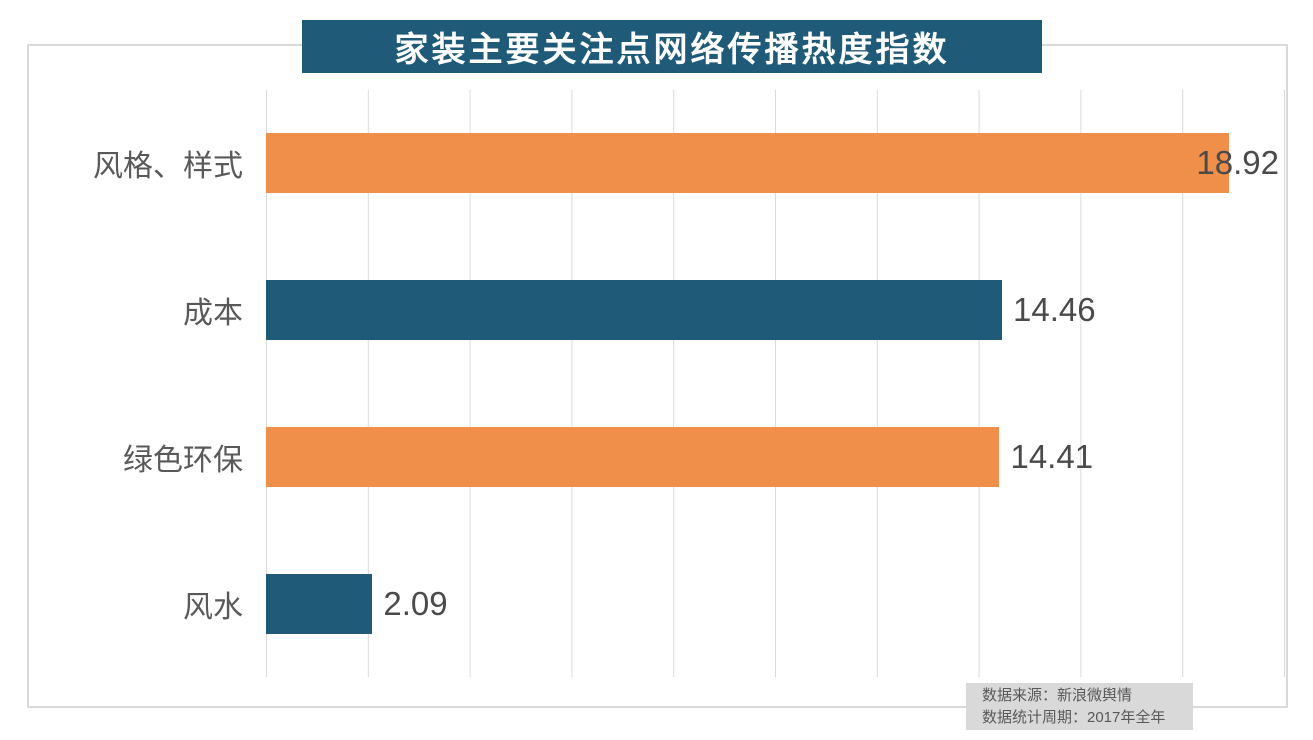  What do you see at coordinates (415, 603) in the screenshot?
I see `data-label: 2.09` at bounding box center [415, 603].